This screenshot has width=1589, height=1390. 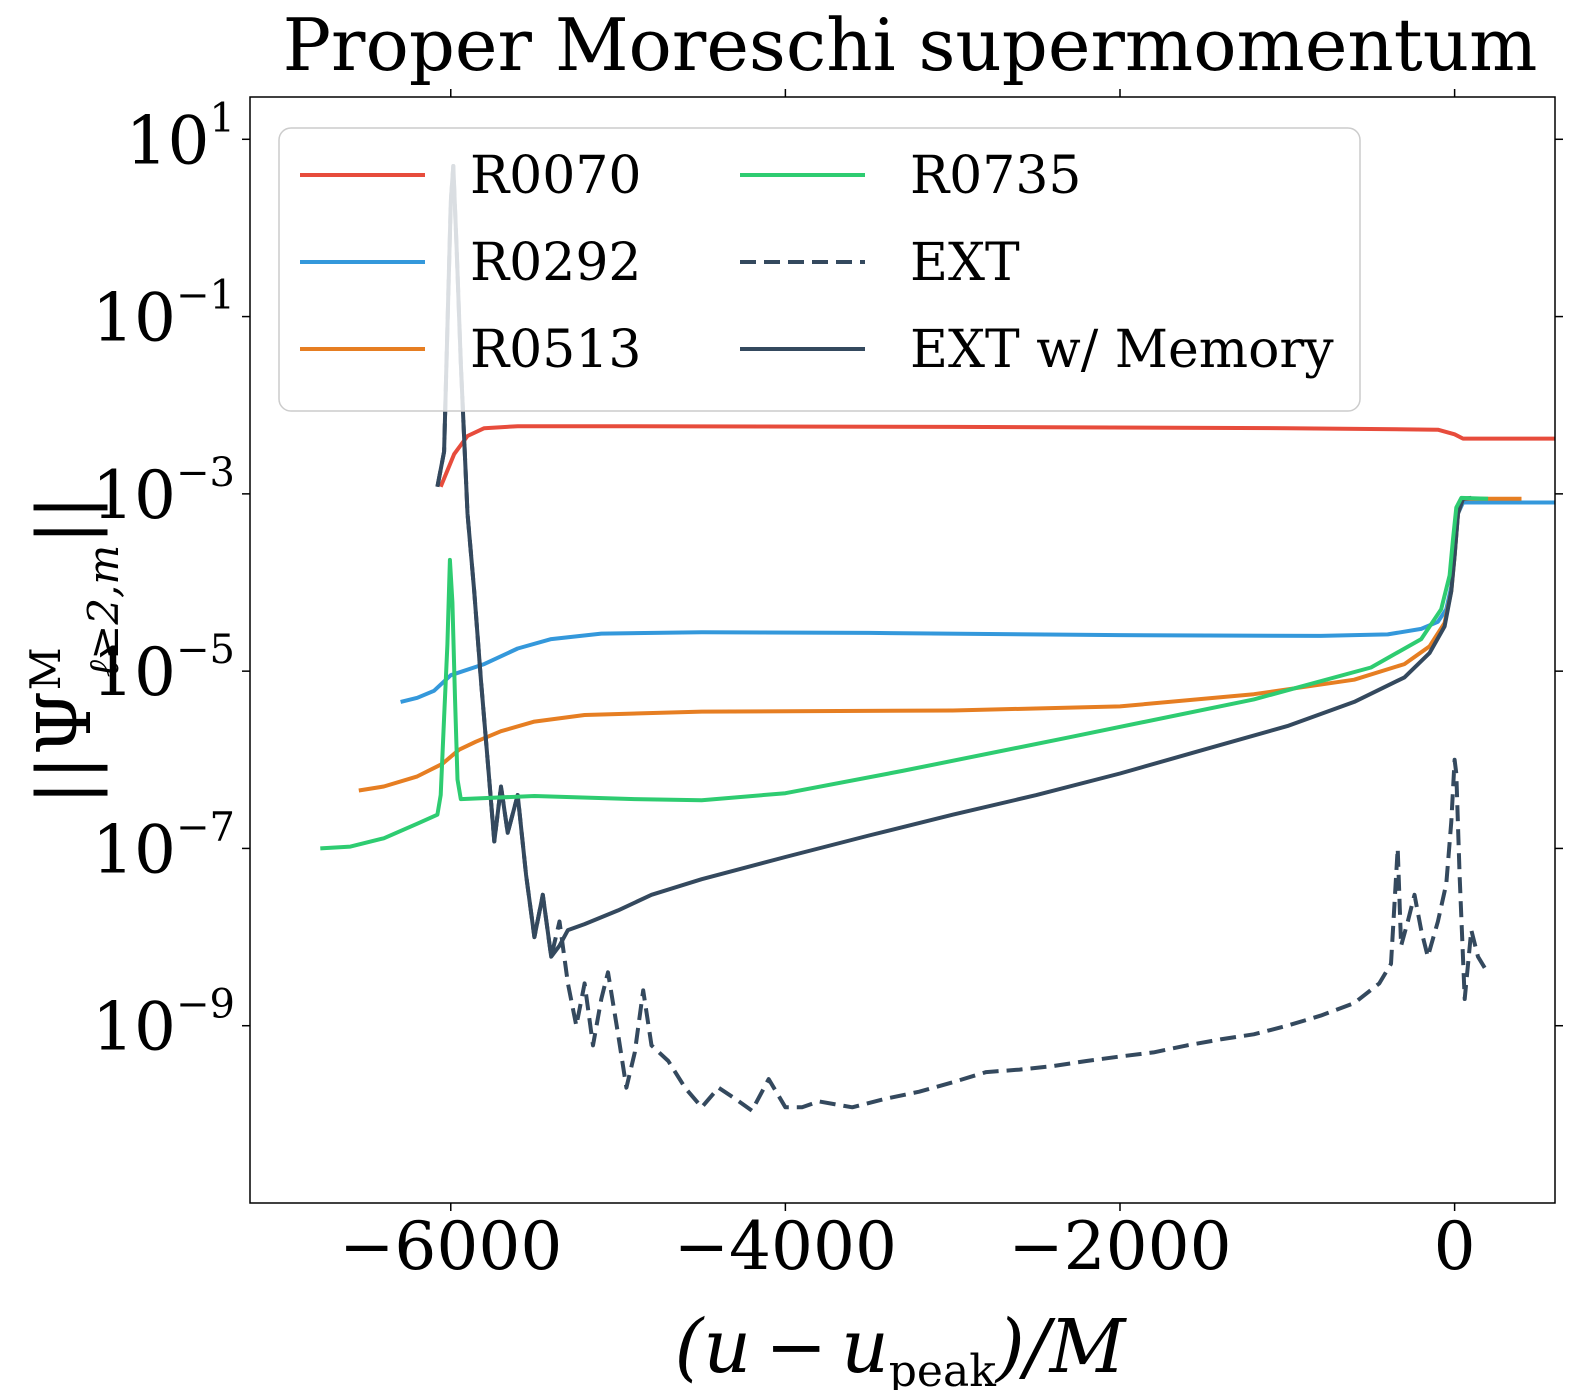 I want to click on x-tick-label: −2000, so click(x=1119, y=1246).